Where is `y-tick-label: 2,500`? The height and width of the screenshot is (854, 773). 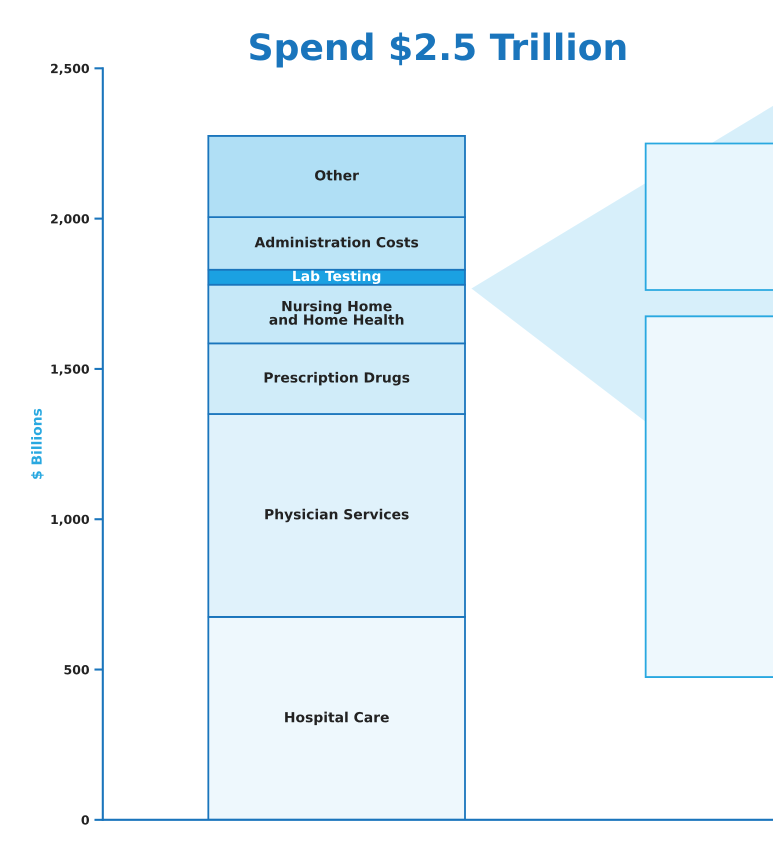 y-tick-label: 2,500 is located at coordinates (70, 69).